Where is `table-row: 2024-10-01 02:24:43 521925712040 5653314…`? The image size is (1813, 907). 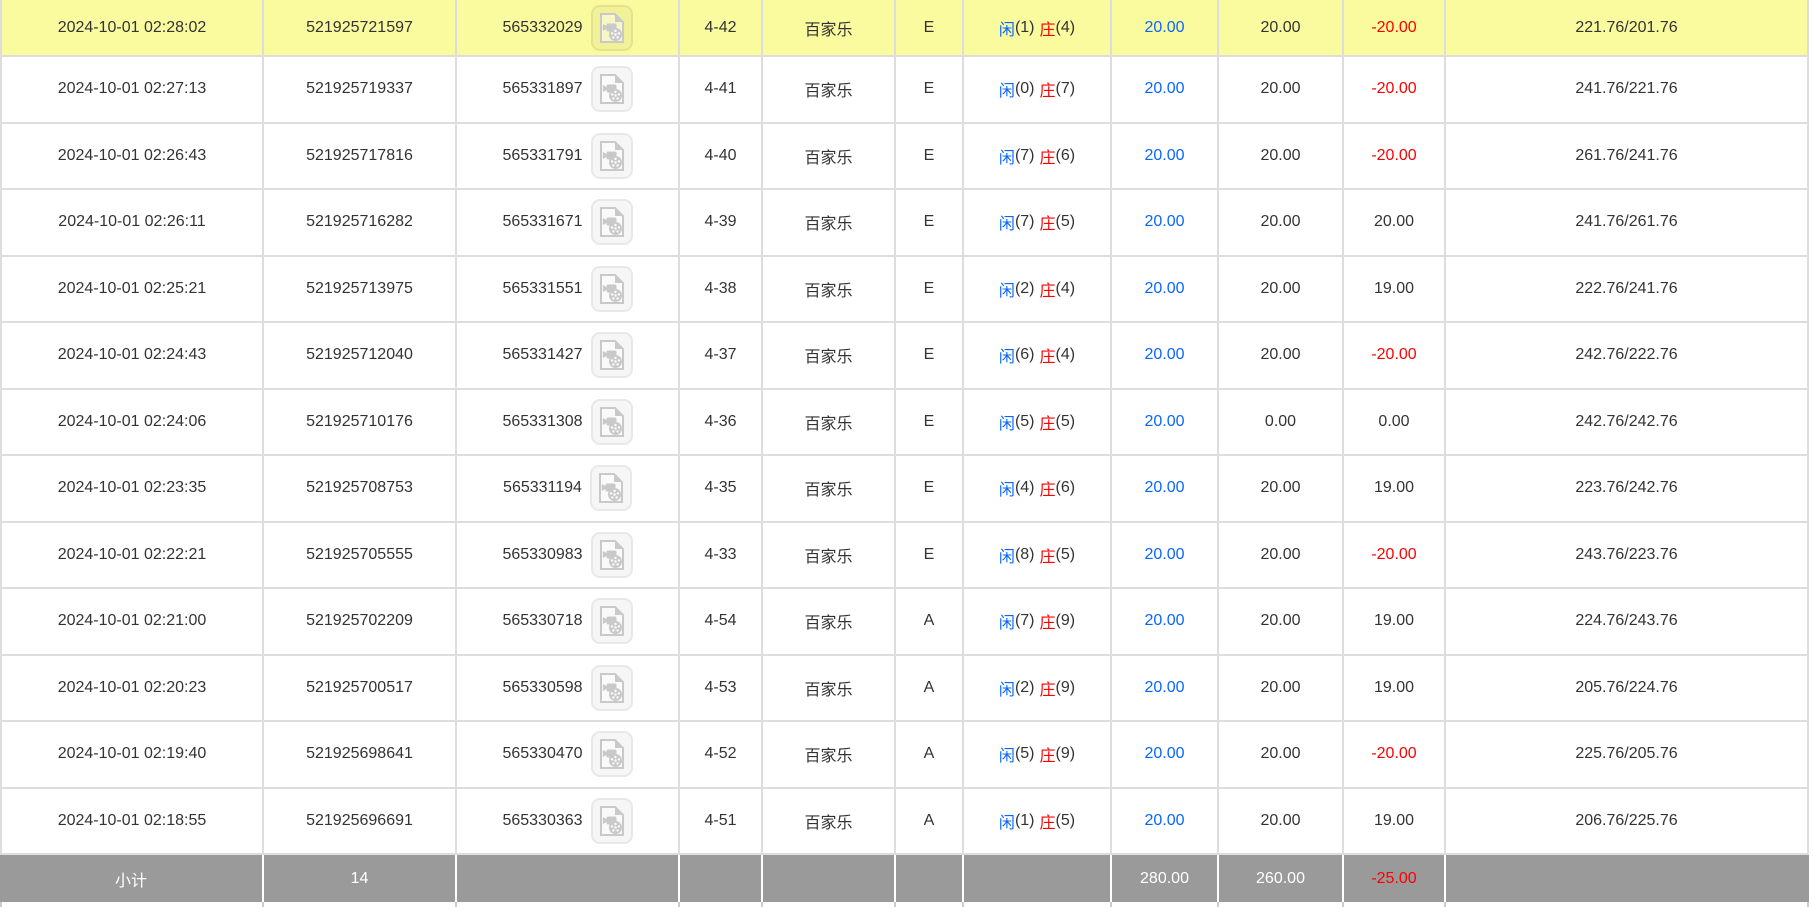 table-row: 2024-10-01 02:24:43 521925712040 5653314… is located at coordinates (904, 356).